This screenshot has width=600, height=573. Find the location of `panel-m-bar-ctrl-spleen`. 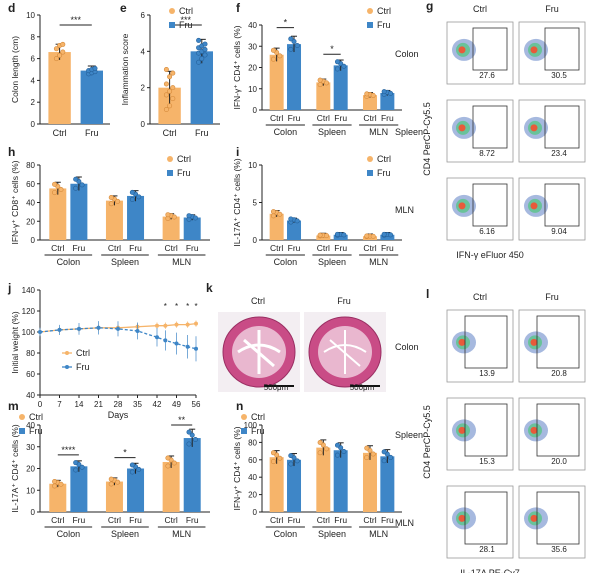

panel-m-bar-ctrl-spleen is located at coordinates (114, 496).